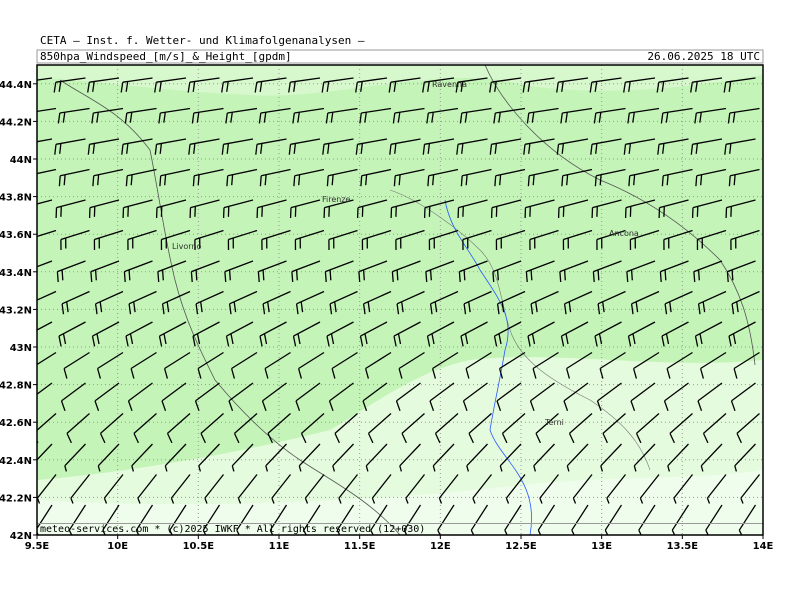  I want to click on lat-label: 44N, so click(21, 160).